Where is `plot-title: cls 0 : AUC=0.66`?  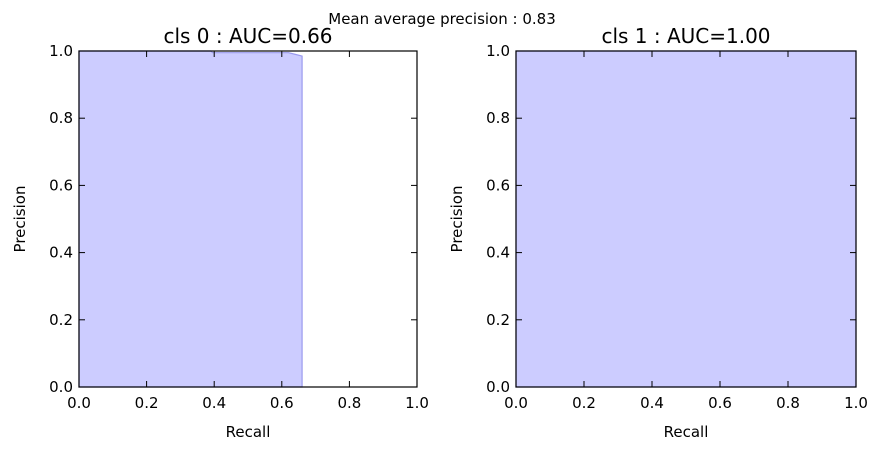 plot-title: cls 0 : AUC=0.66 is located at coordinates (247, 36).